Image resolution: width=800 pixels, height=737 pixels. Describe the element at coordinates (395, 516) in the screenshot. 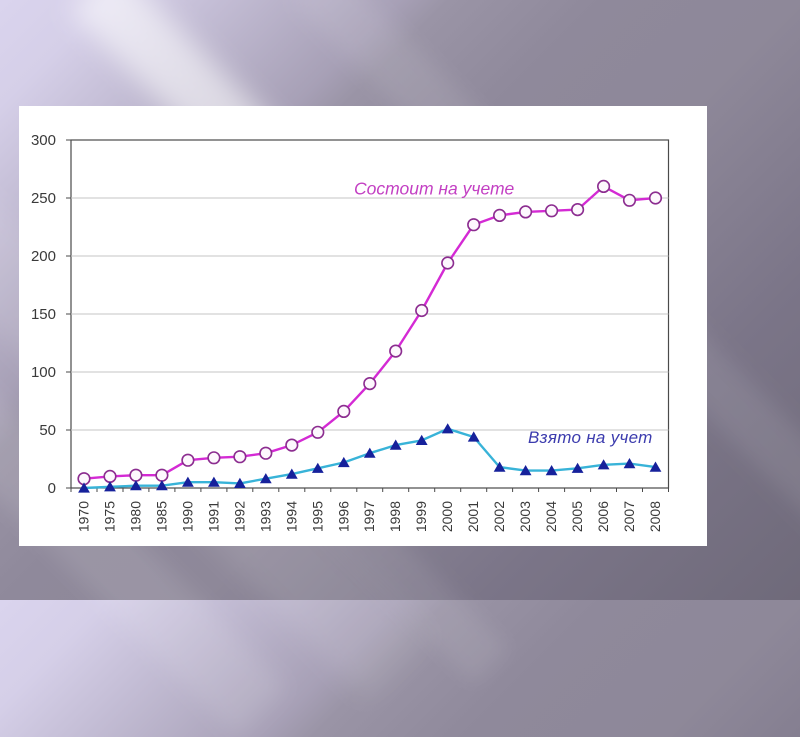

I see `svg-text: 1998` at that location.